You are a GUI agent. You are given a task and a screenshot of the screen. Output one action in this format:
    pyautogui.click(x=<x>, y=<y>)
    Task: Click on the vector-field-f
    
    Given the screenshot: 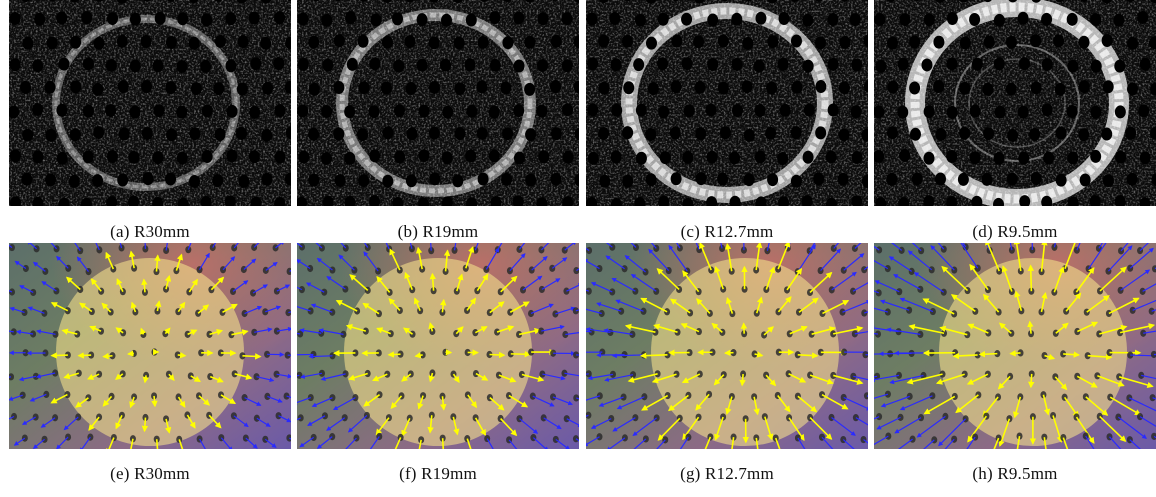 What is the action you would take?
    pyautogui.click(x=438, y=346)
    